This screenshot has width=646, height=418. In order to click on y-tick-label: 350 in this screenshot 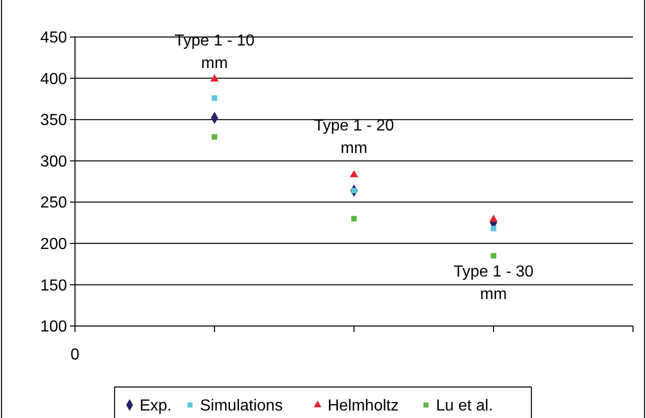, I will do `click(54, 121)`.